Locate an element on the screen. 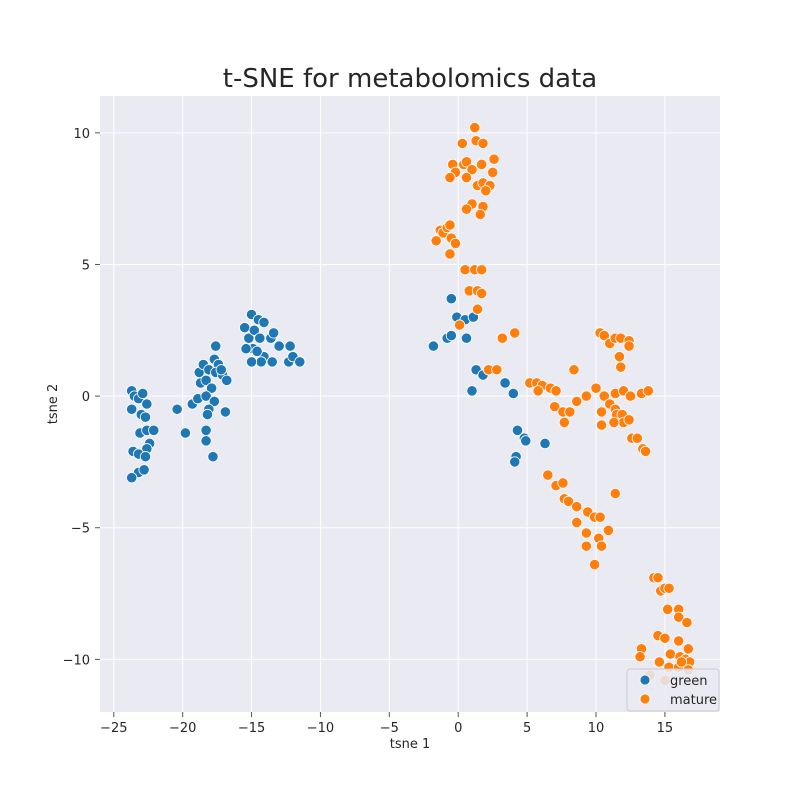  x-tick-label: 10 is located at coordinates (596, 728).